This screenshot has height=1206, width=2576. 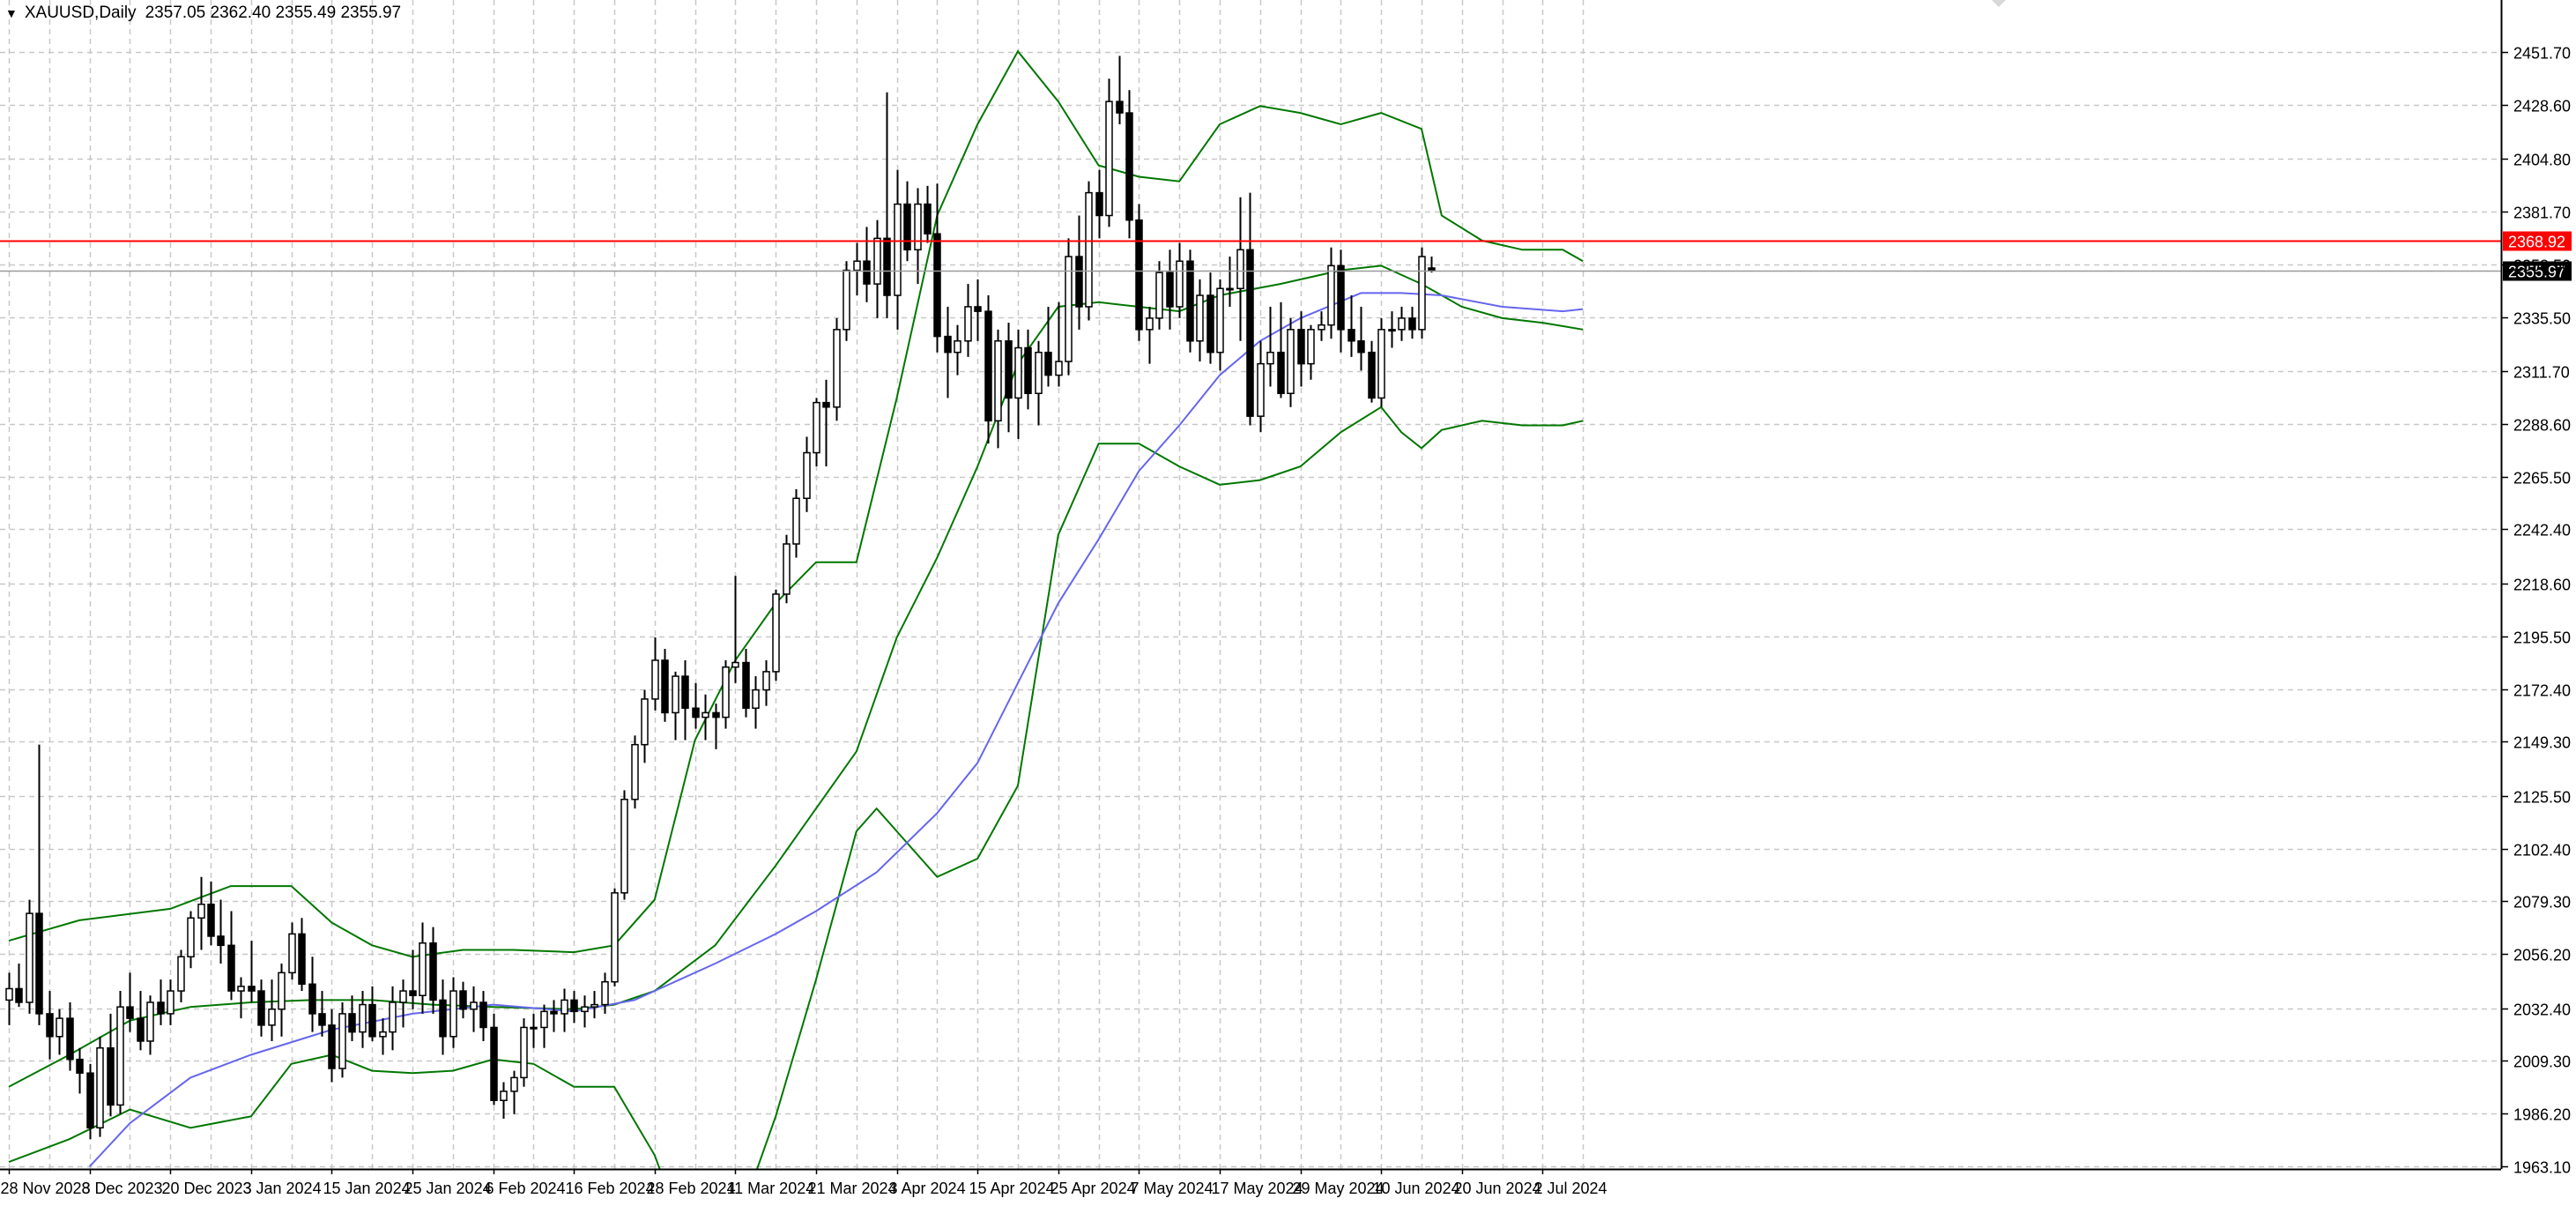 What do you see at coordinates (11, 13) in the screenshot?
I see `triangle-down-icon: ▼` at bounding box center [11, 13].